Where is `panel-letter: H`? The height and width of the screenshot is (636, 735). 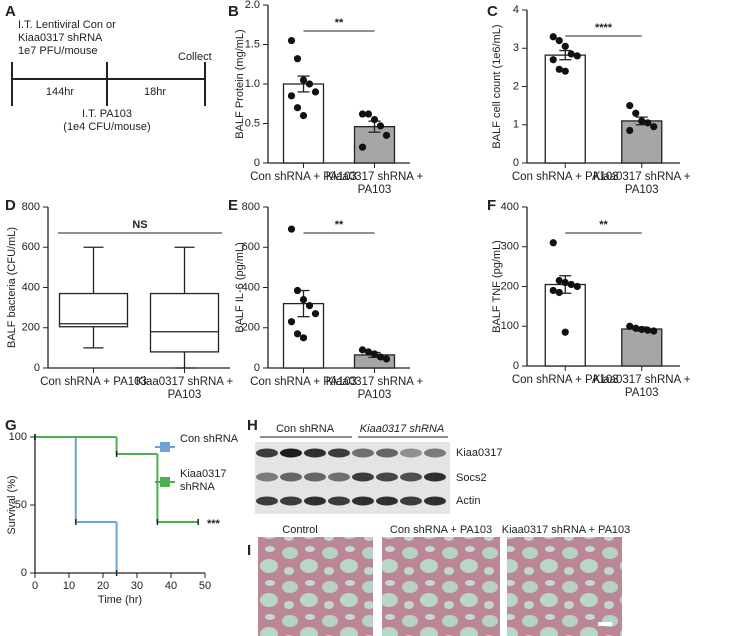 panel-letter: H is located at coordinates (252, 425).